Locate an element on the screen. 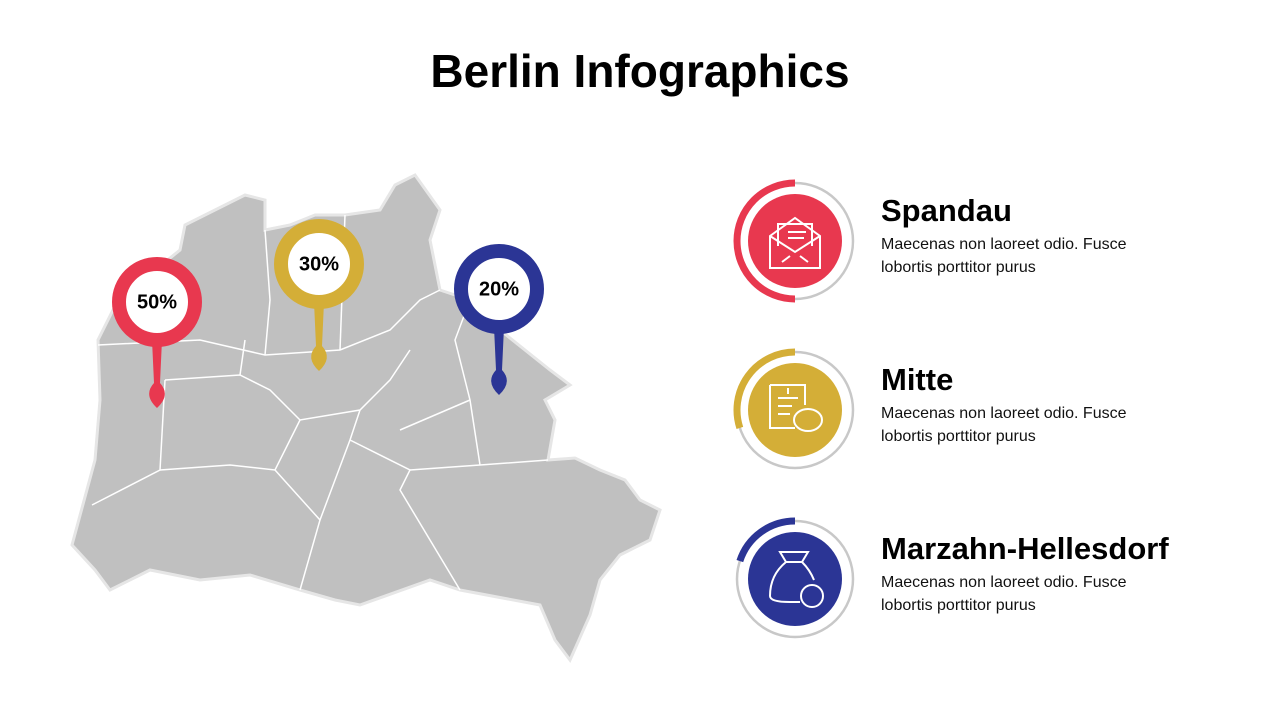 This screenshot has width=1280, height=720. title: Berlin Infographics is located at coordinates (640, 71).